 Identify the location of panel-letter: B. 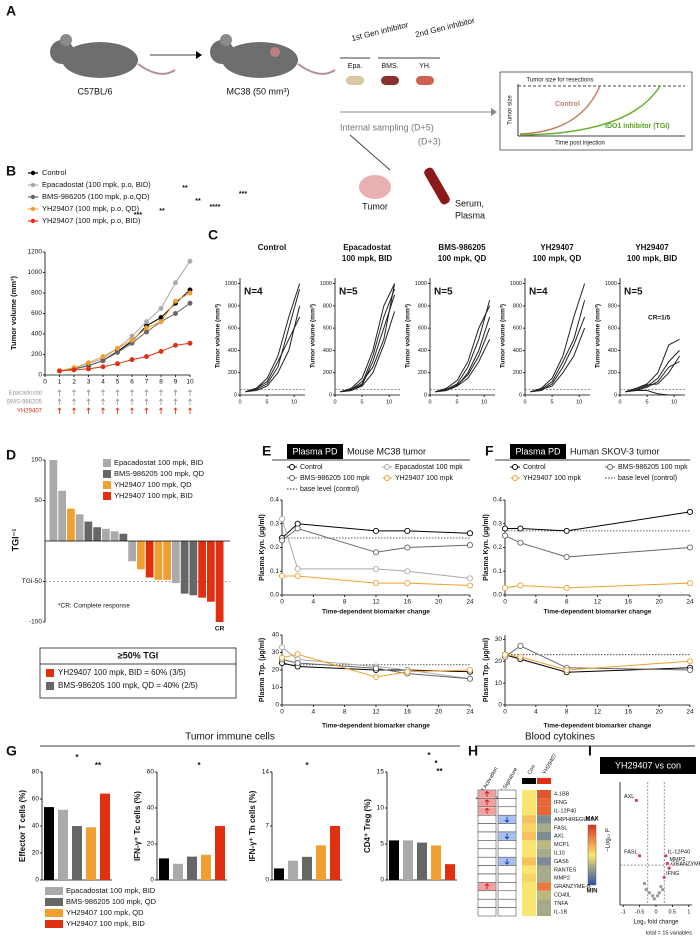
(11, 171).